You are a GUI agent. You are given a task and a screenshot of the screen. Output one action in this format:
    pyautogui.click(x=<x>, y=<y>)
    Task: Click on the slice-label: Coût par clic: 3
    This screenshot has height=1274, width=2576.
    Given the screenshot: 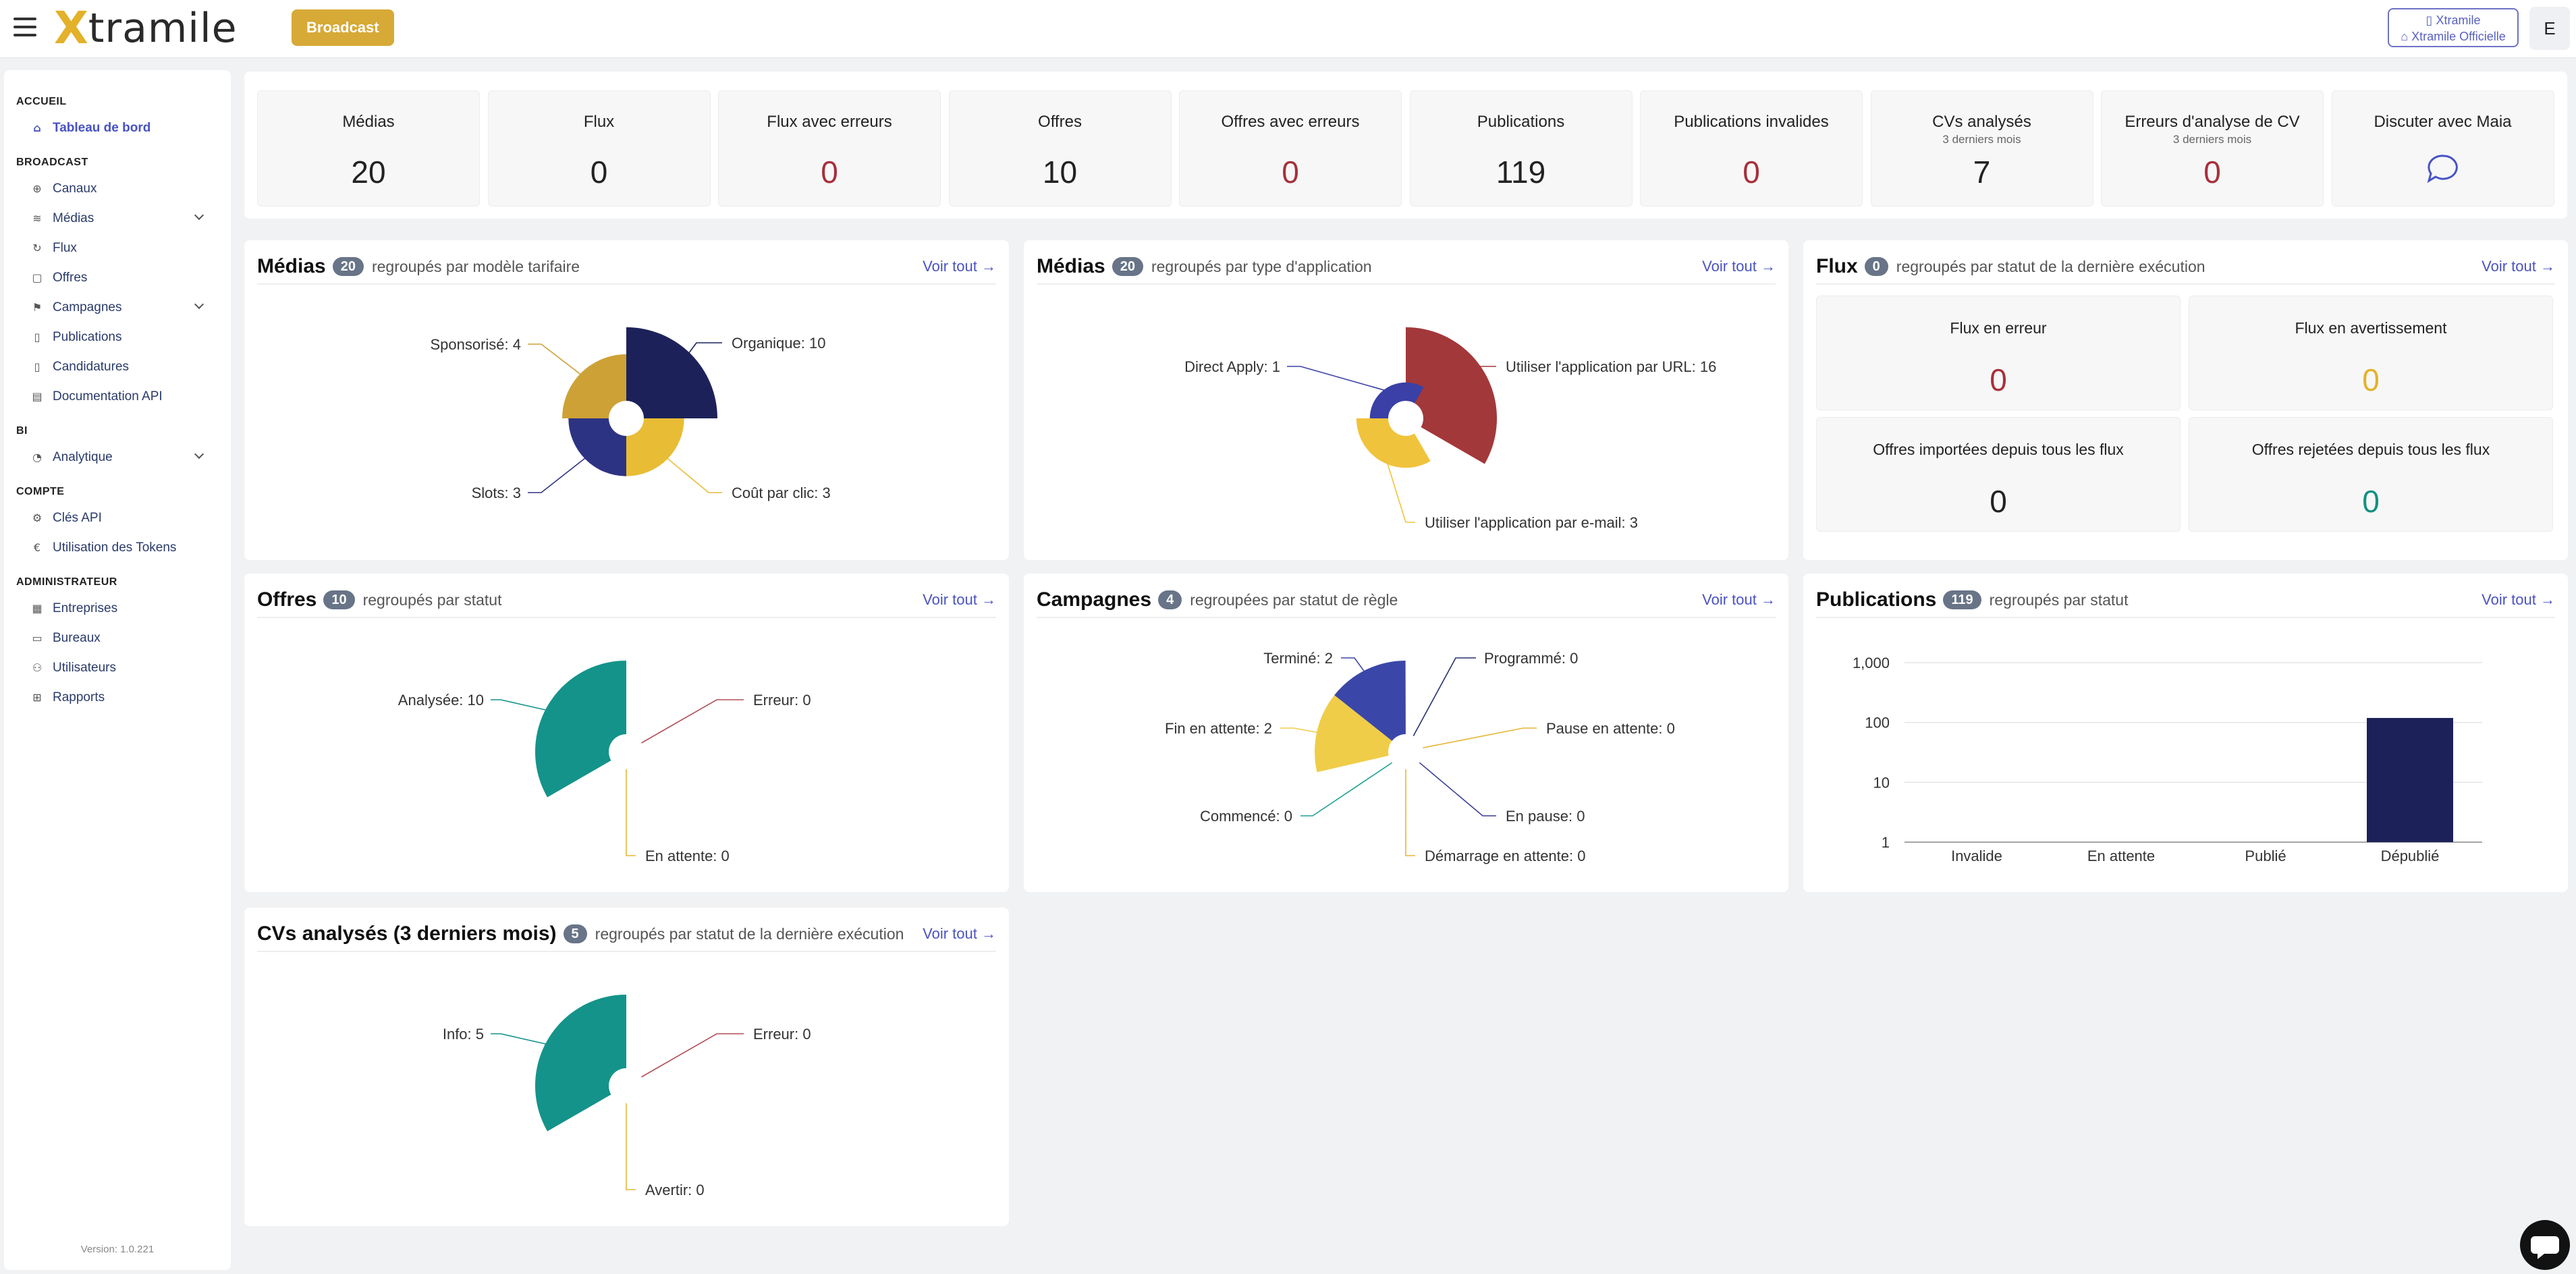 What is the action you would take?
    pyautogui.click(x=781, y=492)
    